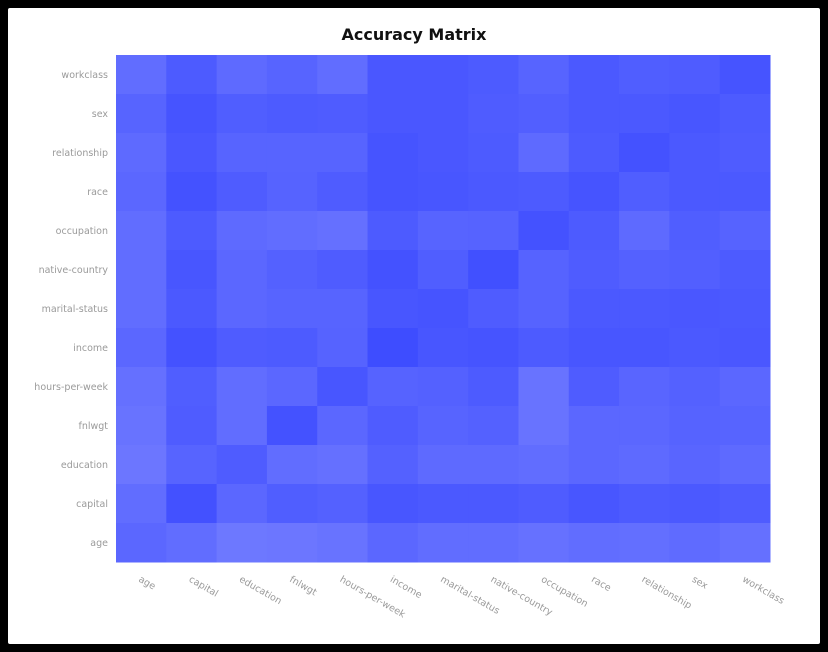 The height and width of the screenshot is (652, 828). What do you see at coordinates (695, 114) in the screenshot?
I see `heatmap-cell-sex-sex` at bounding box center [695, 114].